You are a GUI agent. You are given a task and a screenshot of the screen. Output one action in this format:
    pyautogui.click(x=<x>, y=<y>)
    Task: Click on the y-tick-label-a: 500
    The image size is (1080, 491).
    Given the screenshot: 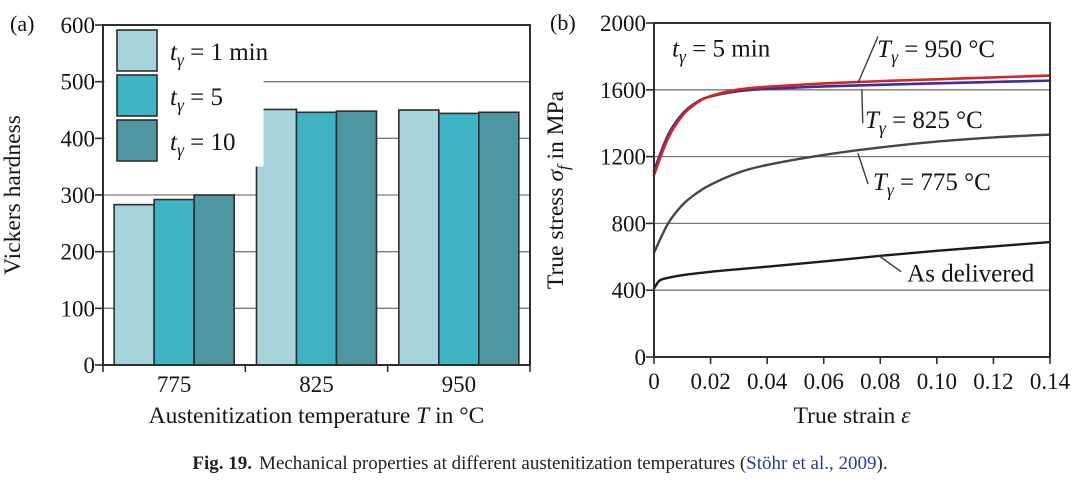 What is the action you would take?
    pyautogui.click(x=78, y=82)
    